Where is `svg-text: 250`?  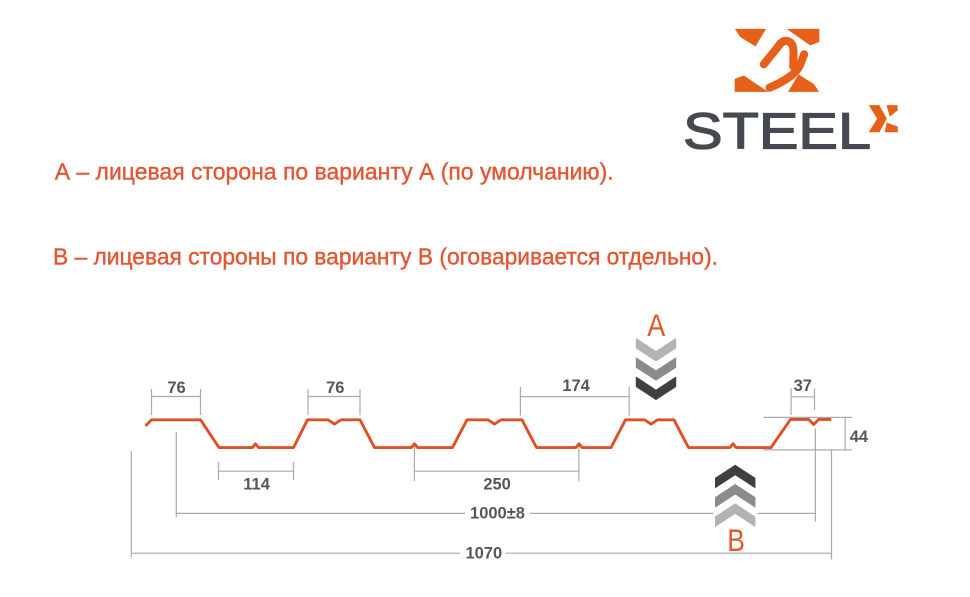 svg-text: 250 is located at coordinates (497, 485).